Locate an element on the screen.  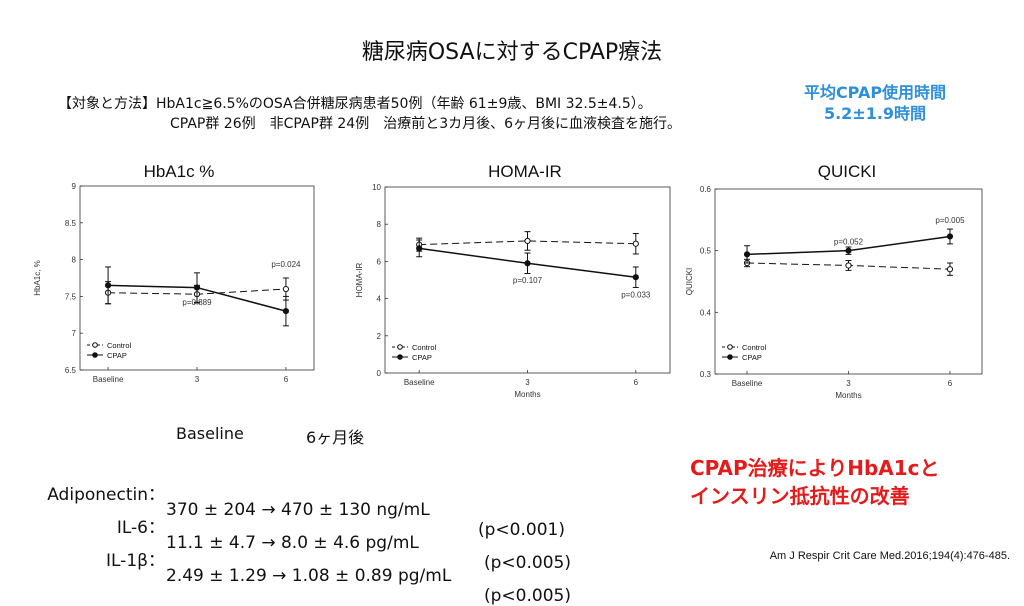
usage-line-1: 平均CPAP使用時間 is located at coordinates (875, 92).